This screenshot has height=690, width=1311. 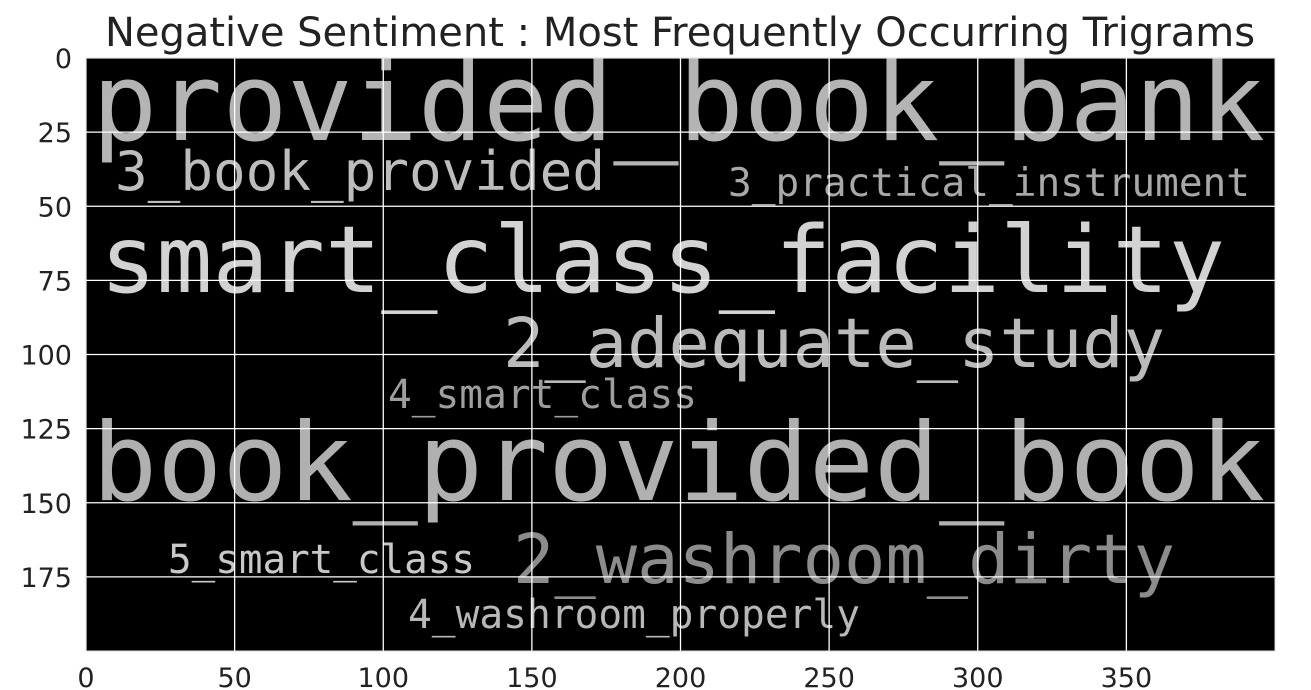 I want to click on word: 4_washroom_properly, so click(x=634, y=615).